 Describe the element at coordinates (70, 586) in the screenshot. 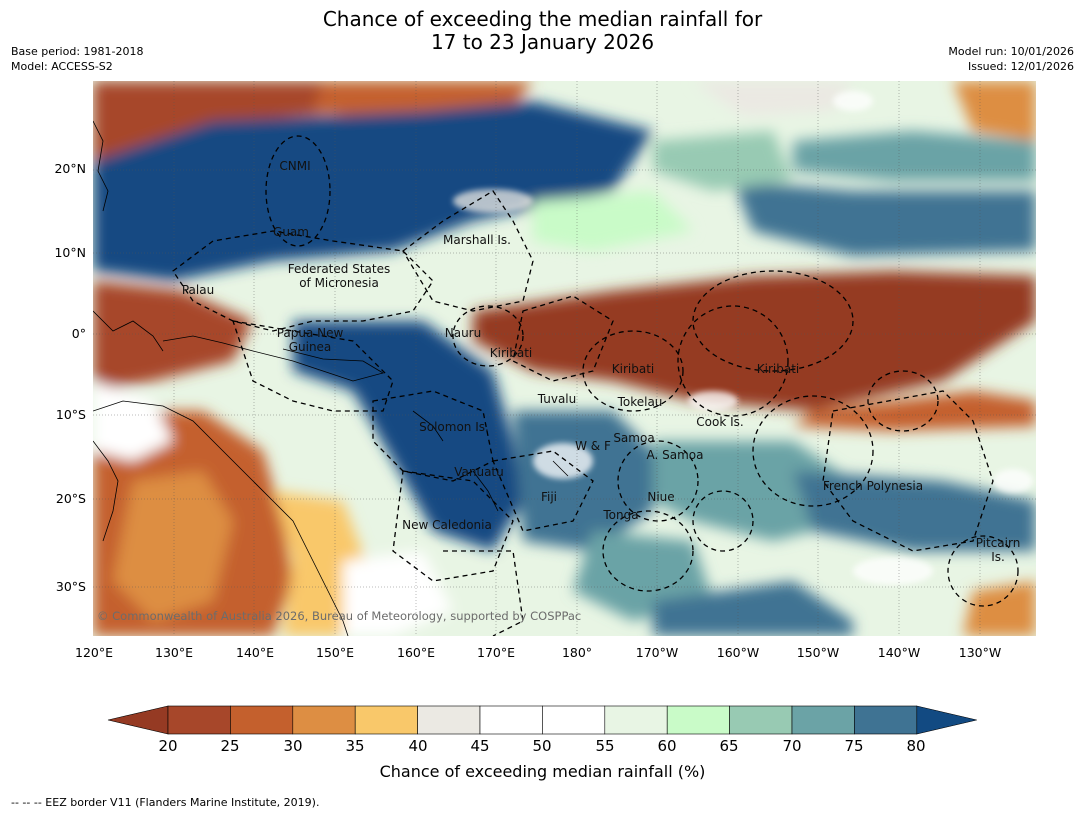

I see `lat-tick-30s: 30°S` at that location.